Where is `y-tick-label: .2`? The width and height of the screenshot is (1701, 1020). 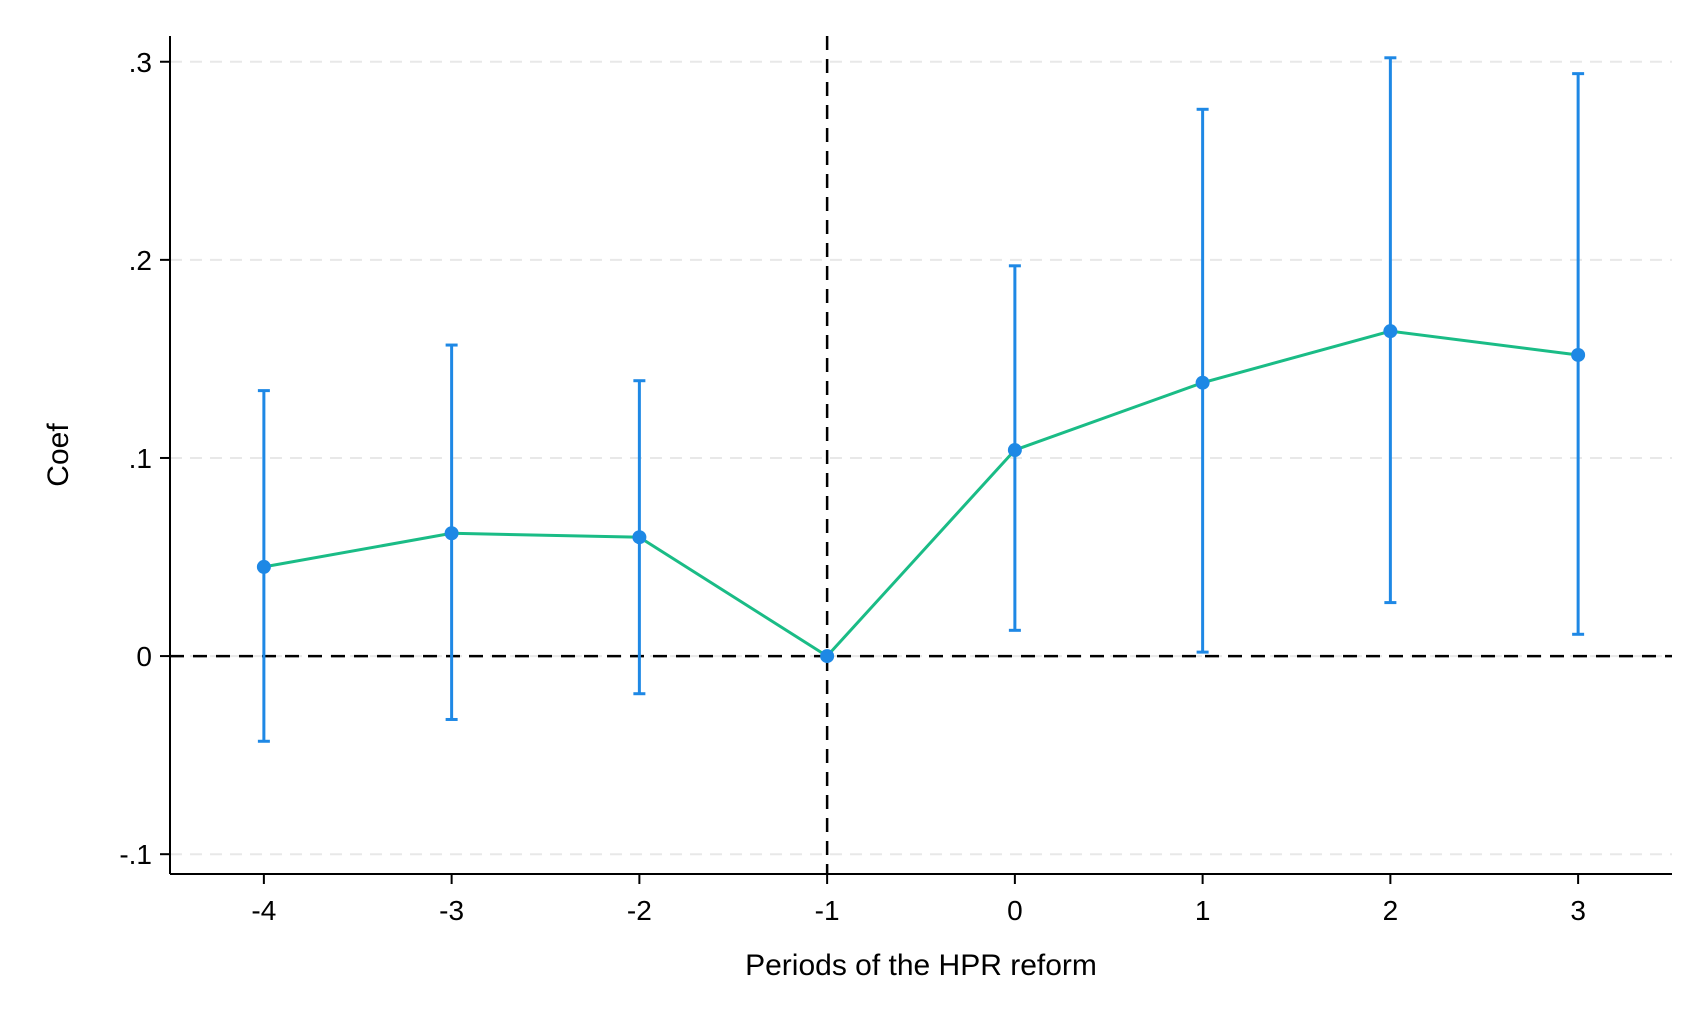
y-tick-label: .2 is located at coordinates (140, 260).